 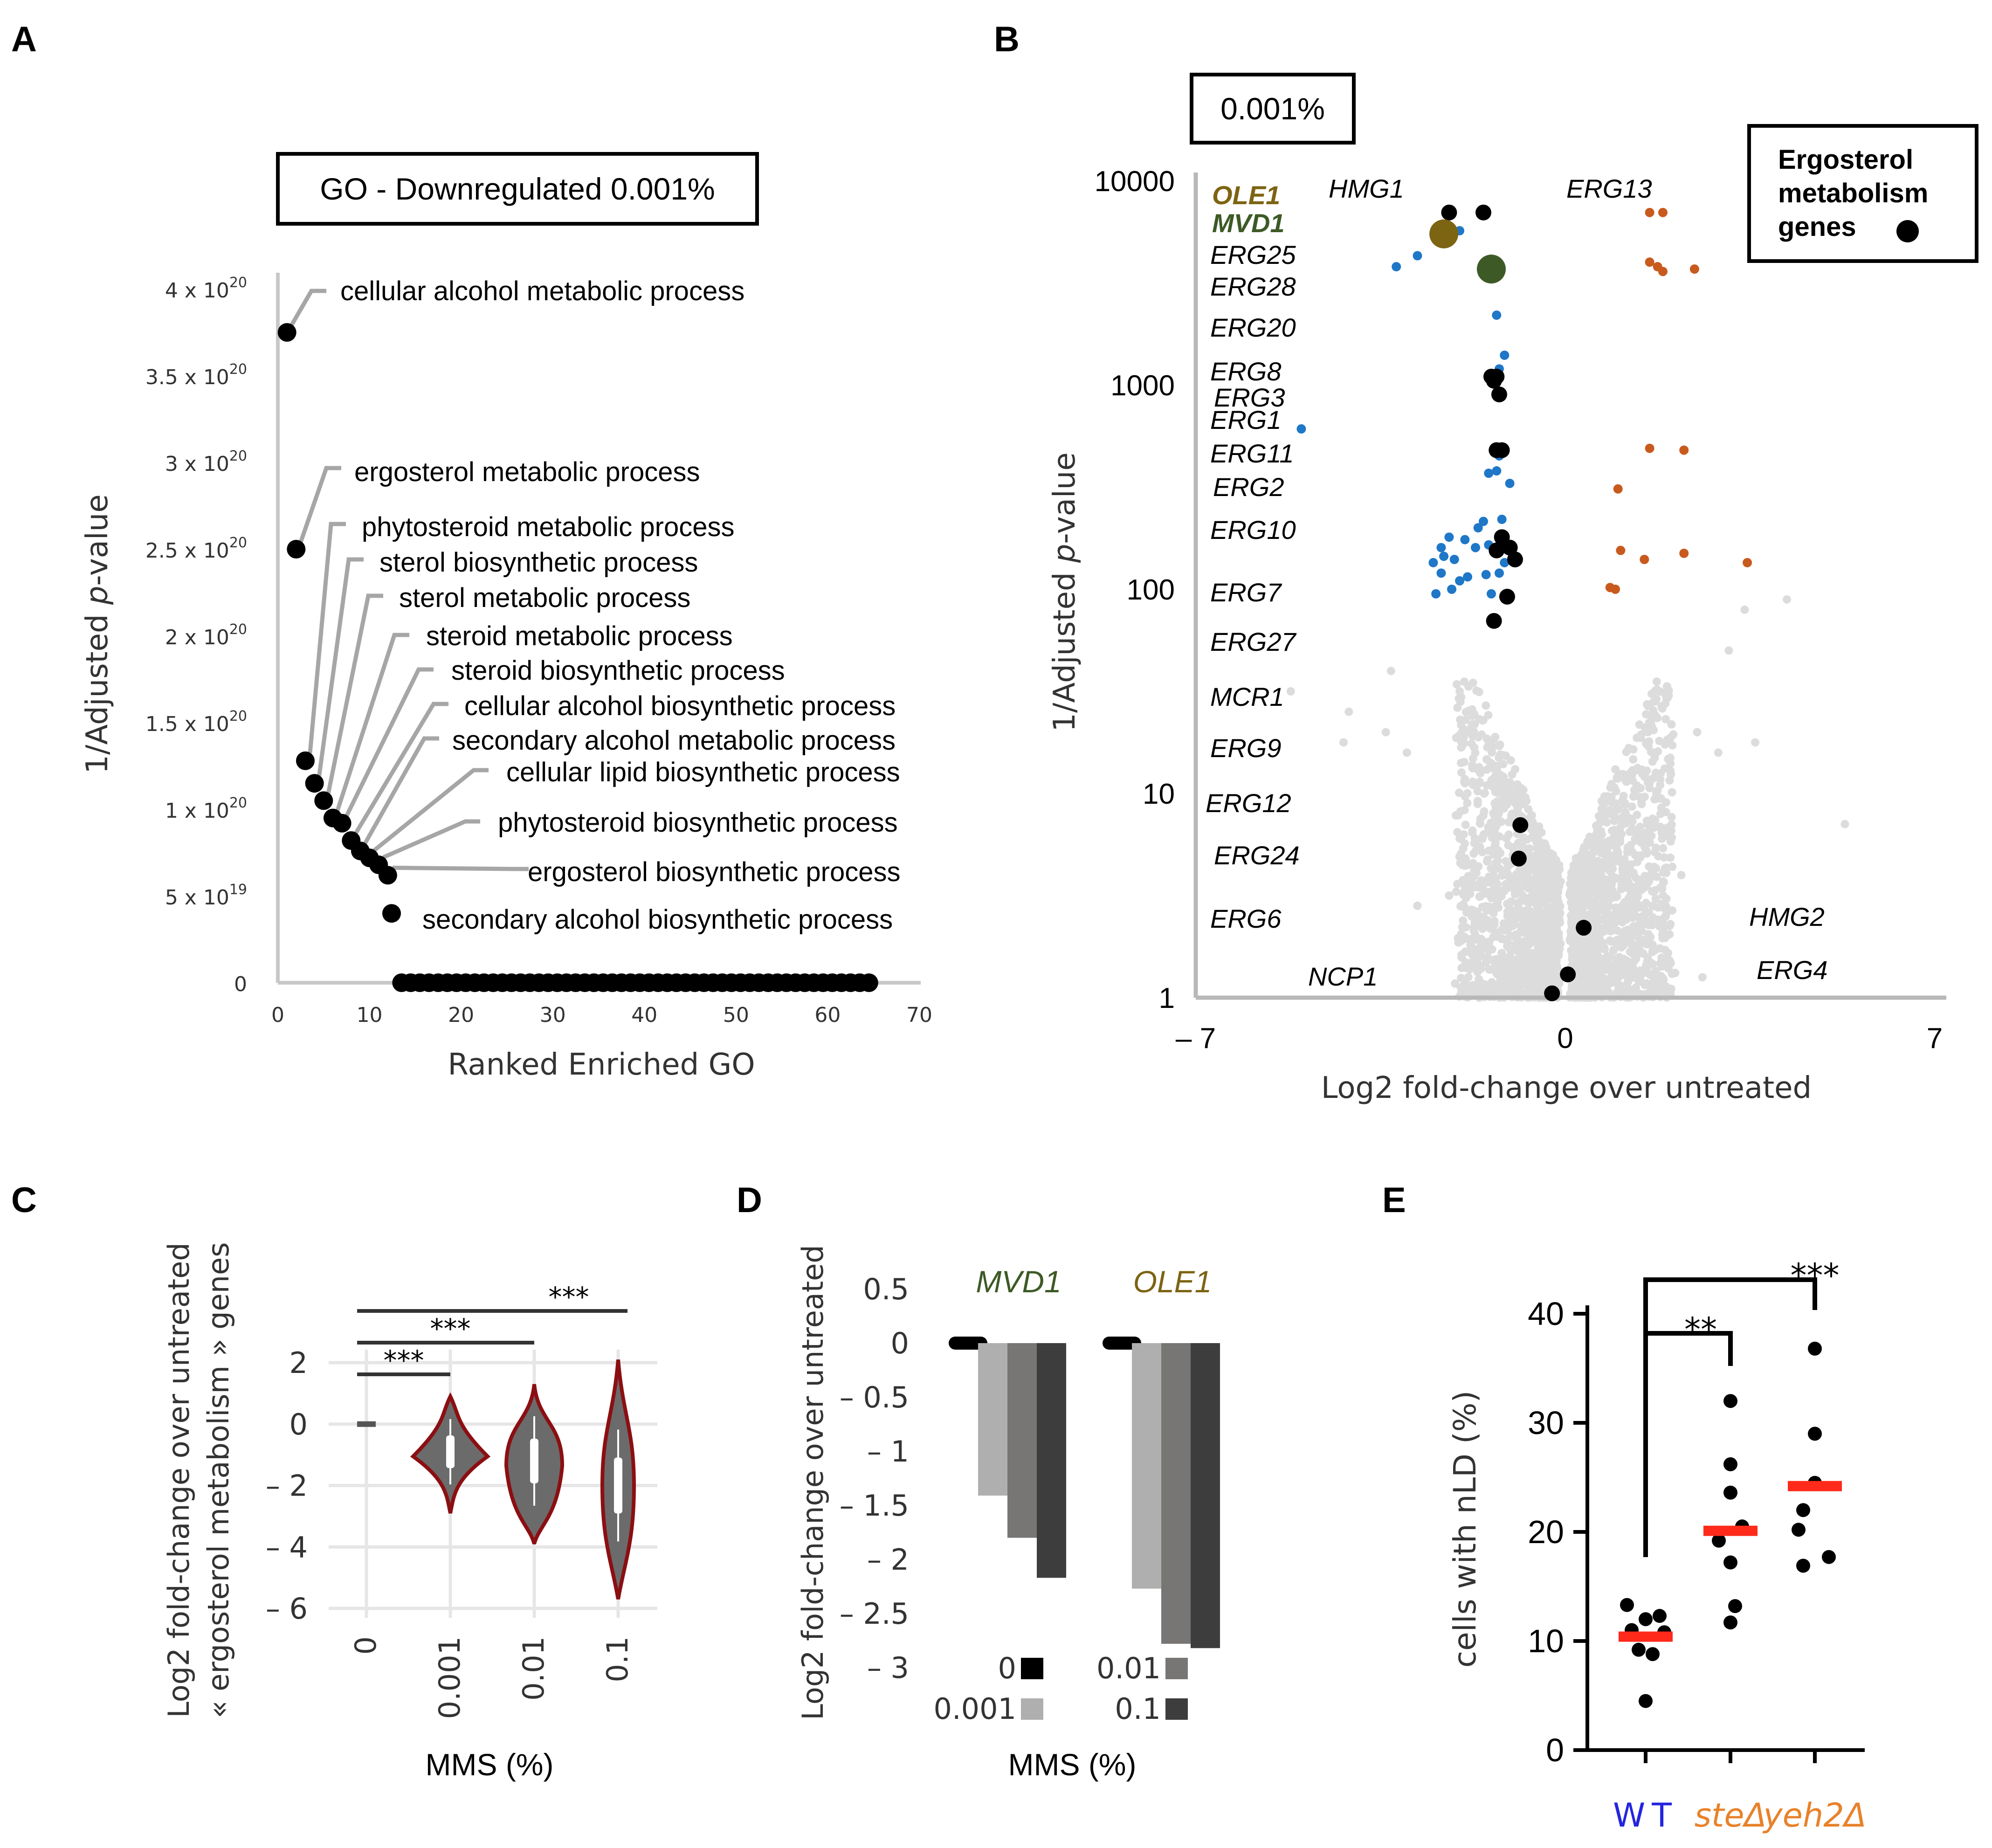 What do you see at coordinates (238, 716) in the screenshot?
I see `y-tick-exponent: 20` at bounding box center [238, 716].